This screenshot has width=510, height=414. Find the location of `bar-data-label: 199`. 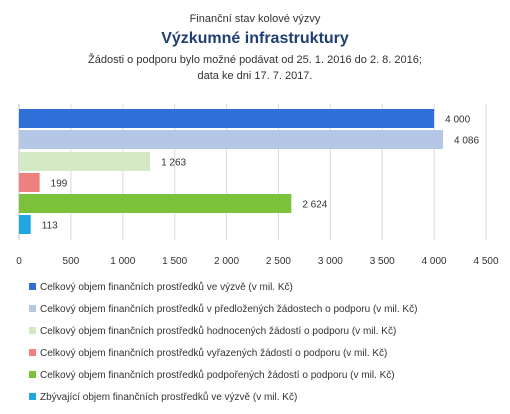

bar-data-label: 199 is located at coordinates (59, 184).